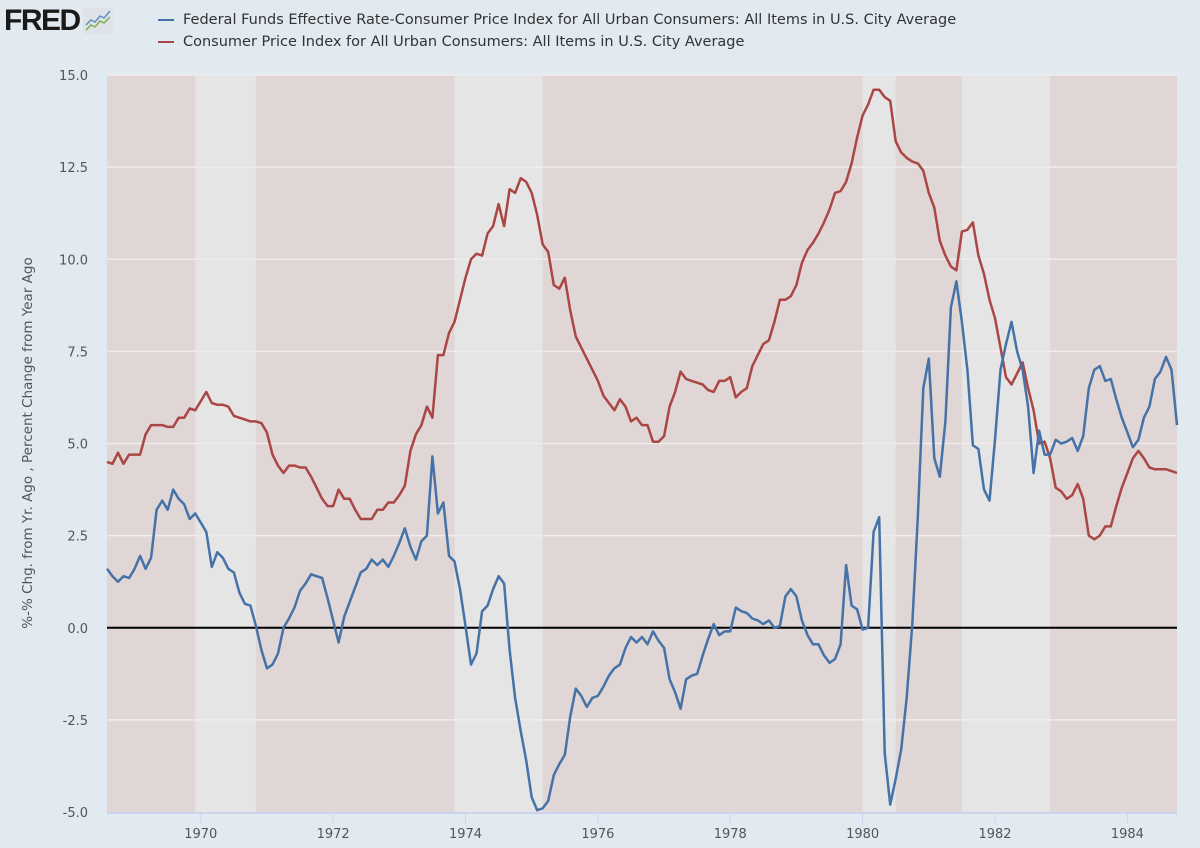  What do you see at coordinates (77, 445) in the screenshot?
I see `y-tick-label: 5.0` at bounding box center [77, 445].